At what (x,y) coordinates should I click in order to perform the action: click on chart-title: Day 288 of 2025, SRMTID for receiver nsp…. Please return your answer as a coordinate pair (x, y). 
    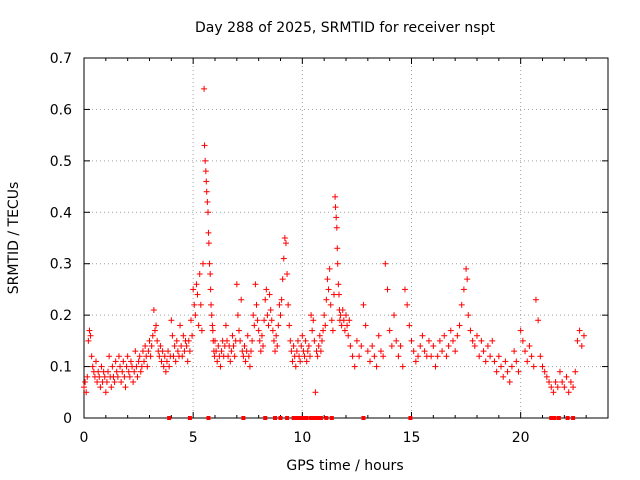
    Looking at the image, I should click on (345, 28).